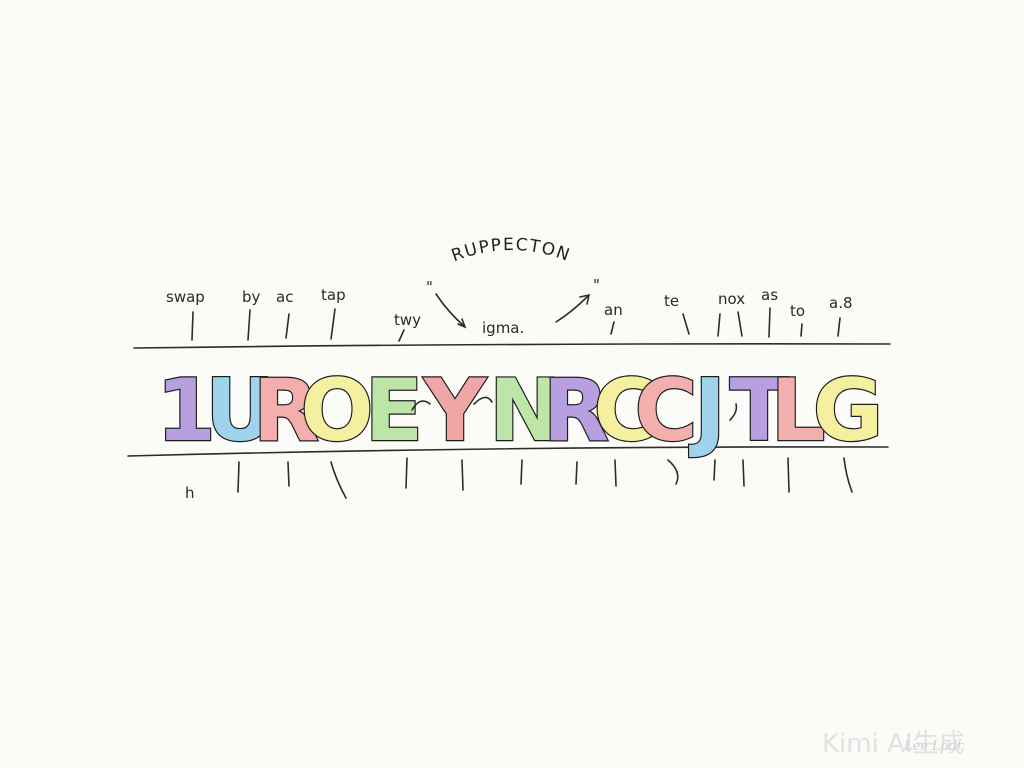 The image size is (1024, 768). Describe the element at coordinates (848, 411) in the screenshot. I see `letter-tile: G` at that location.